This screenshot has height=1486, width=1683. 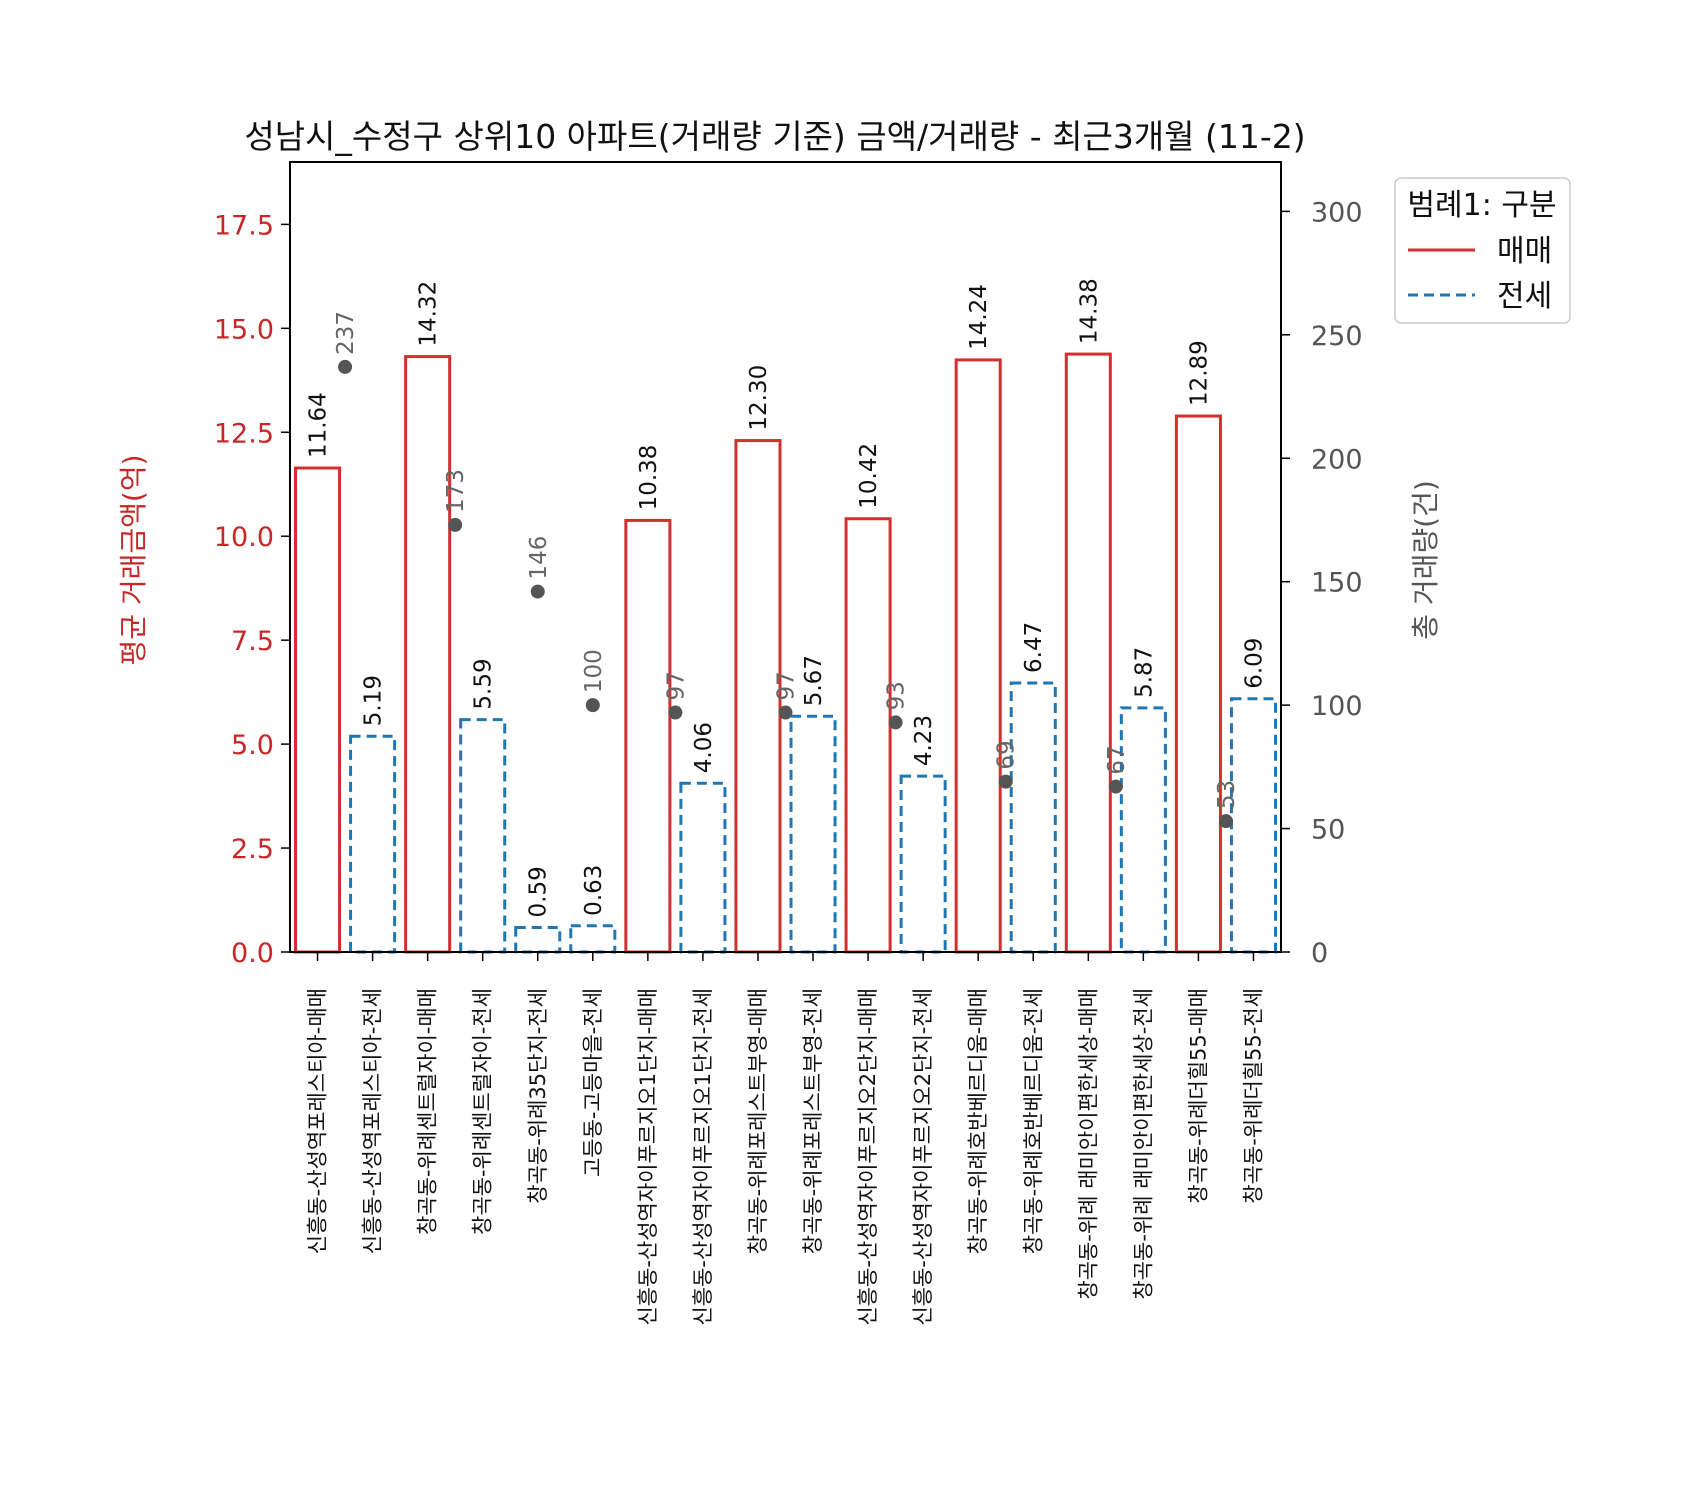 What do you see at coordinates (869, 476) in the screenshot?
I see `value-label-11: 10.42` at bounding box center [869, 476].